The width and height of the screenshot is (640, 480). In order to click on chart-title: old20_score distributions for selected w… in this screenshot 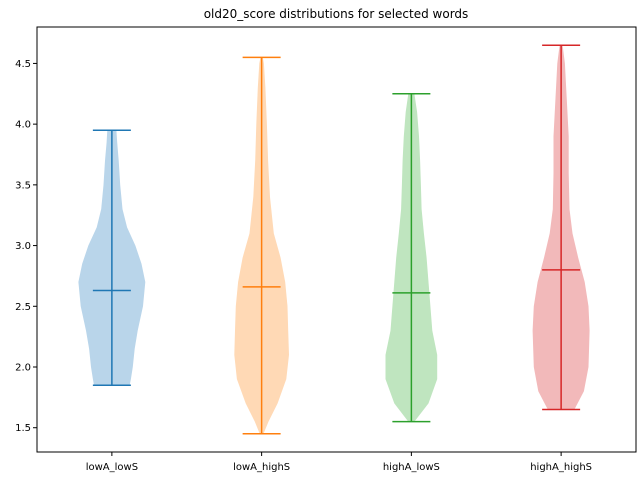, I will do `click(336, 14)`.